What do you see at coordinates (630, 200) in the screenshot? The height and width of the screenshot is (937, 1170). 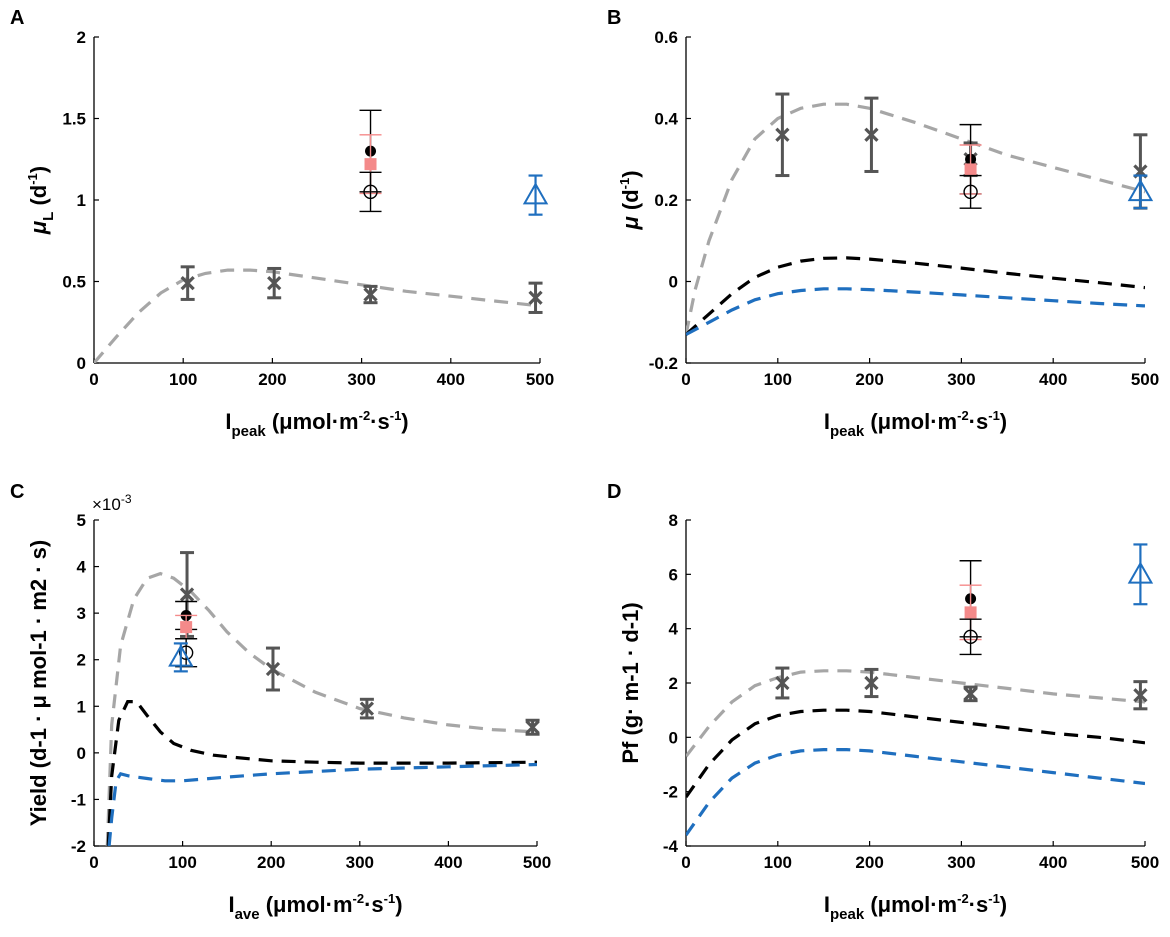 I see `y-axis-title: μ (d-1)` at bounding box center [630, 200].